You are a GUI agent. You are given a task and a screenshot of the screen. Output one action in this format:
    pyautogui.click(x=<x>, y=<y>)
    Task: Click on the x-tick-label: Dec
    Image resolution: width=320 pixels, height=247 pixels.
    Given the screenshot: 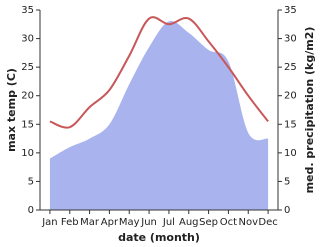 What is the action you would take?
    pyautogui.click(x=267, y=222)
    